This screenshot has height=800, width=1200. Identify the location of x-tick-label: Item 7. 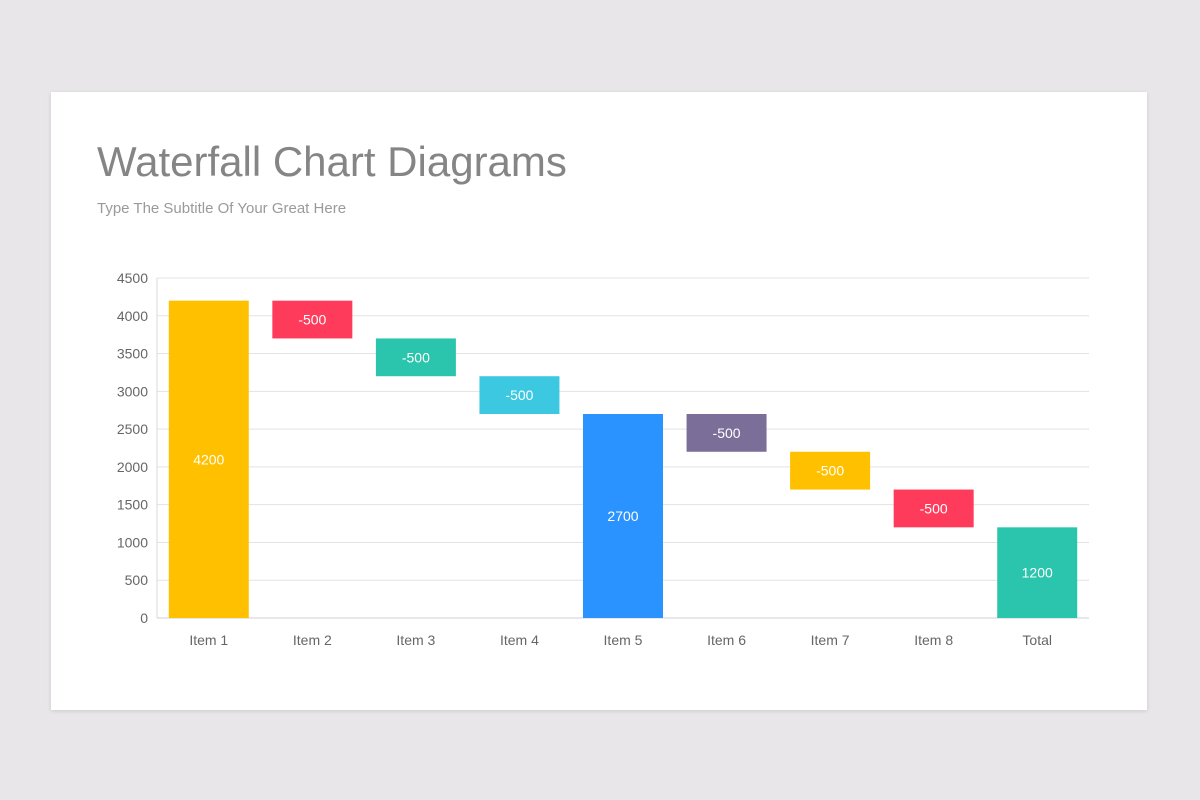
(830, 640).